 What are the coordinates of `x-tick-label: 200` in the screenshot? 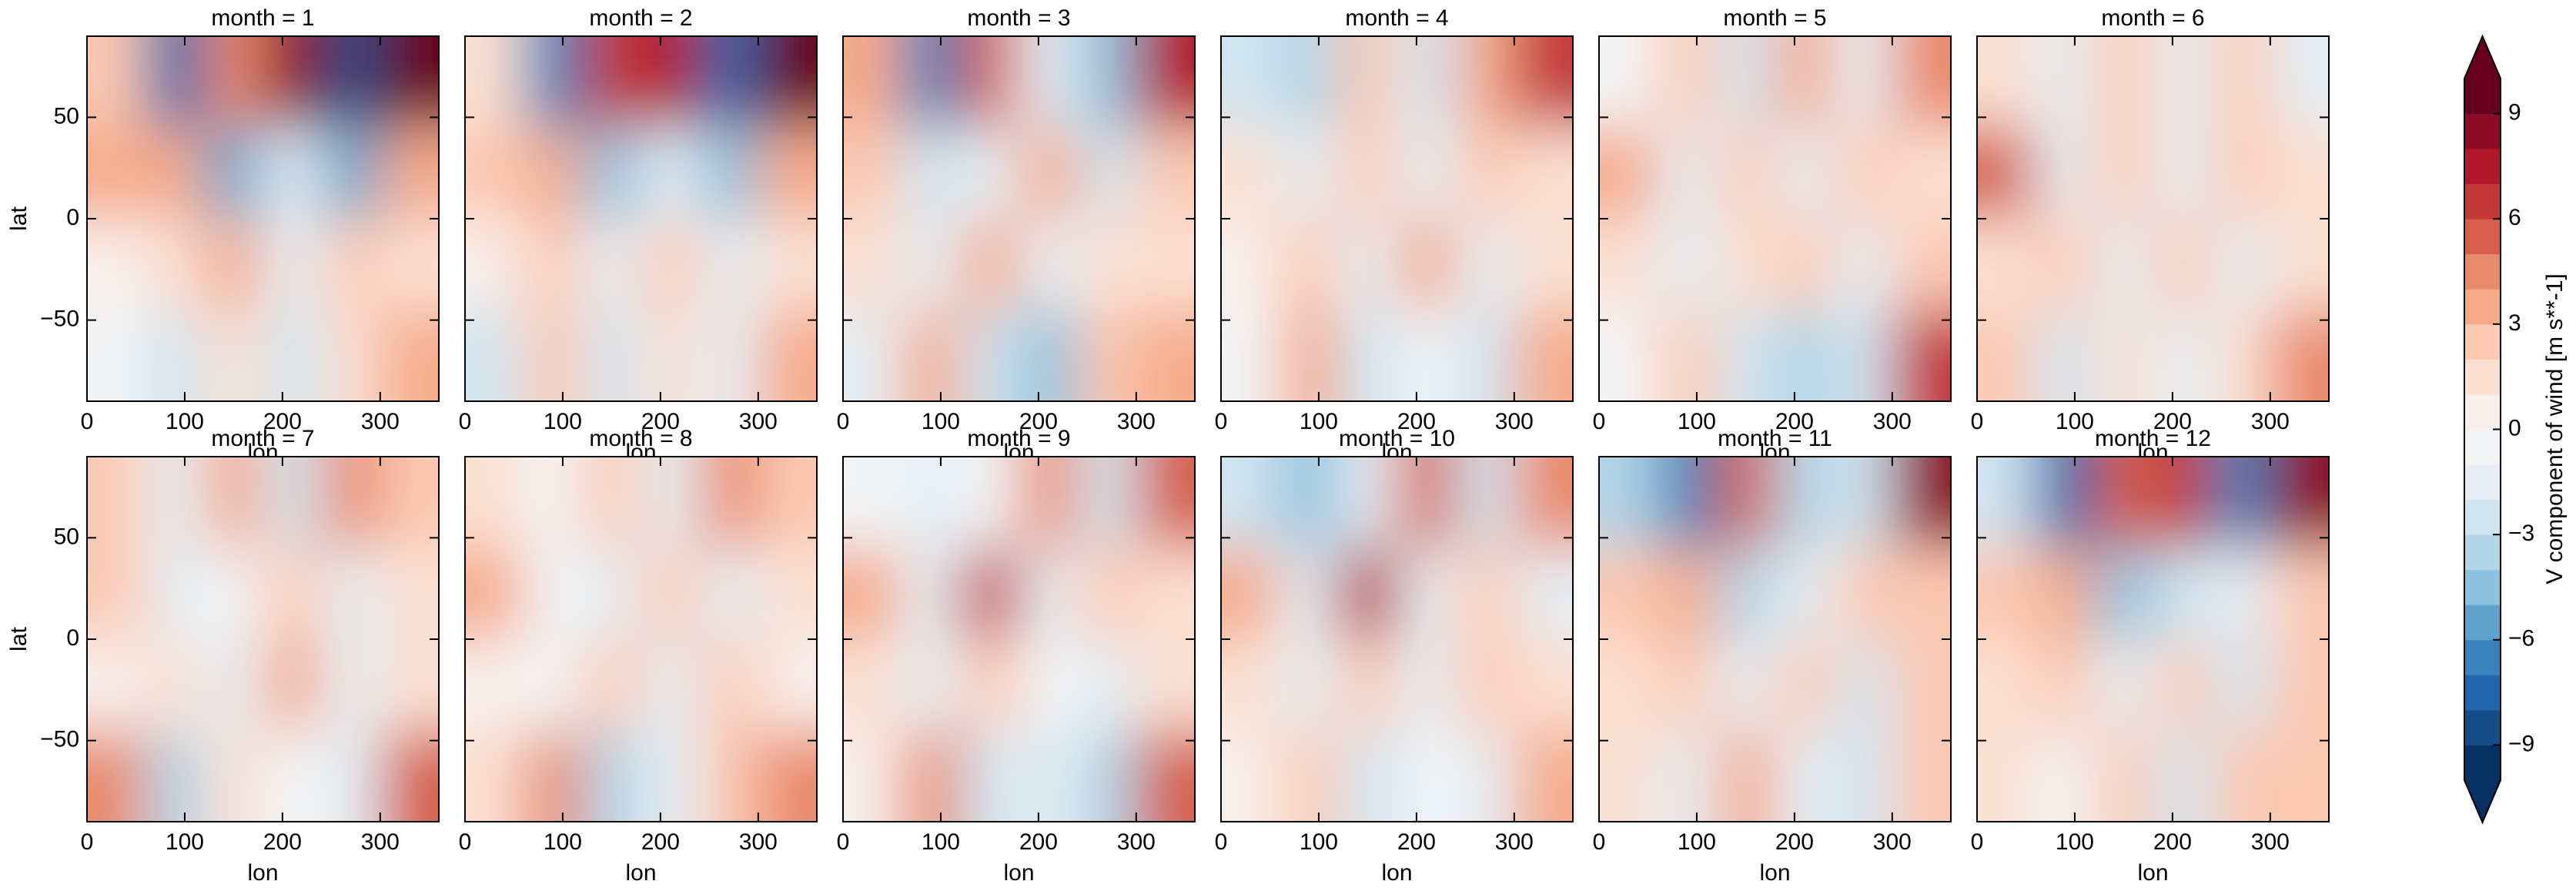 It's located at (2172, 842).